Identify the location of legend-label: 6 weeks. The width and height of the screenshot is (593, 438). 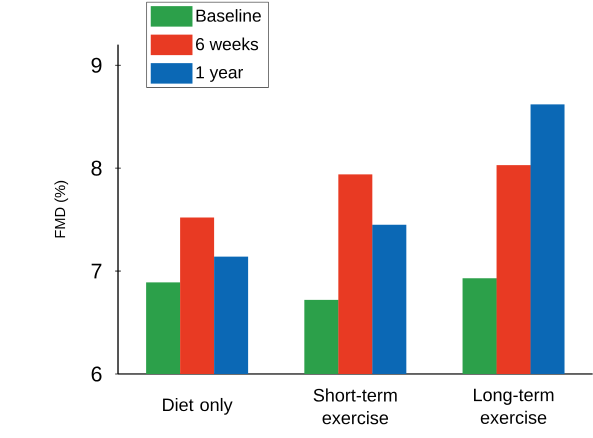
(227, 44).